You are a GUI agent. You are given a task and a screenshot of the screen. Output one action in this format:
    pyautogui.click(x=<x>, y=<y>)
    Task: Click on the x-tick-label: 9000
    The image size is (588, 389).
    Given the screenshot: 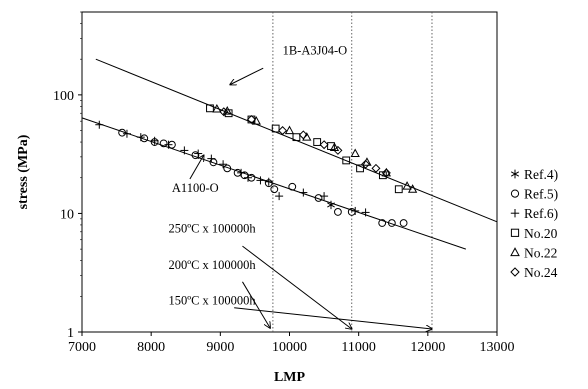 What is the action you would take?
    pyautogui.click(x=220, y=347)
    